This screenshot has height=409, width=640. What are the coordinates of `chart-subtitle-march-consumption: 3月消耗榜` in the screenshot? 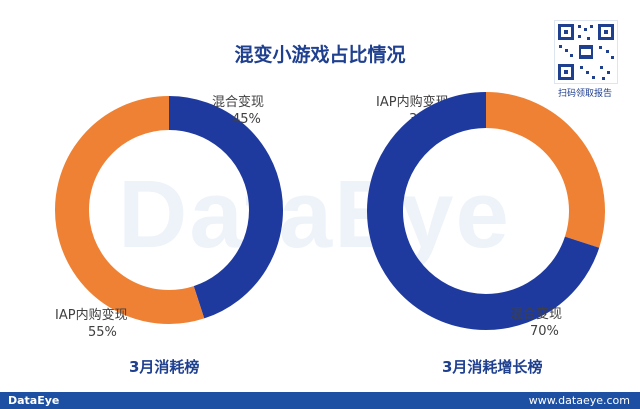 It's located at (164, 367).